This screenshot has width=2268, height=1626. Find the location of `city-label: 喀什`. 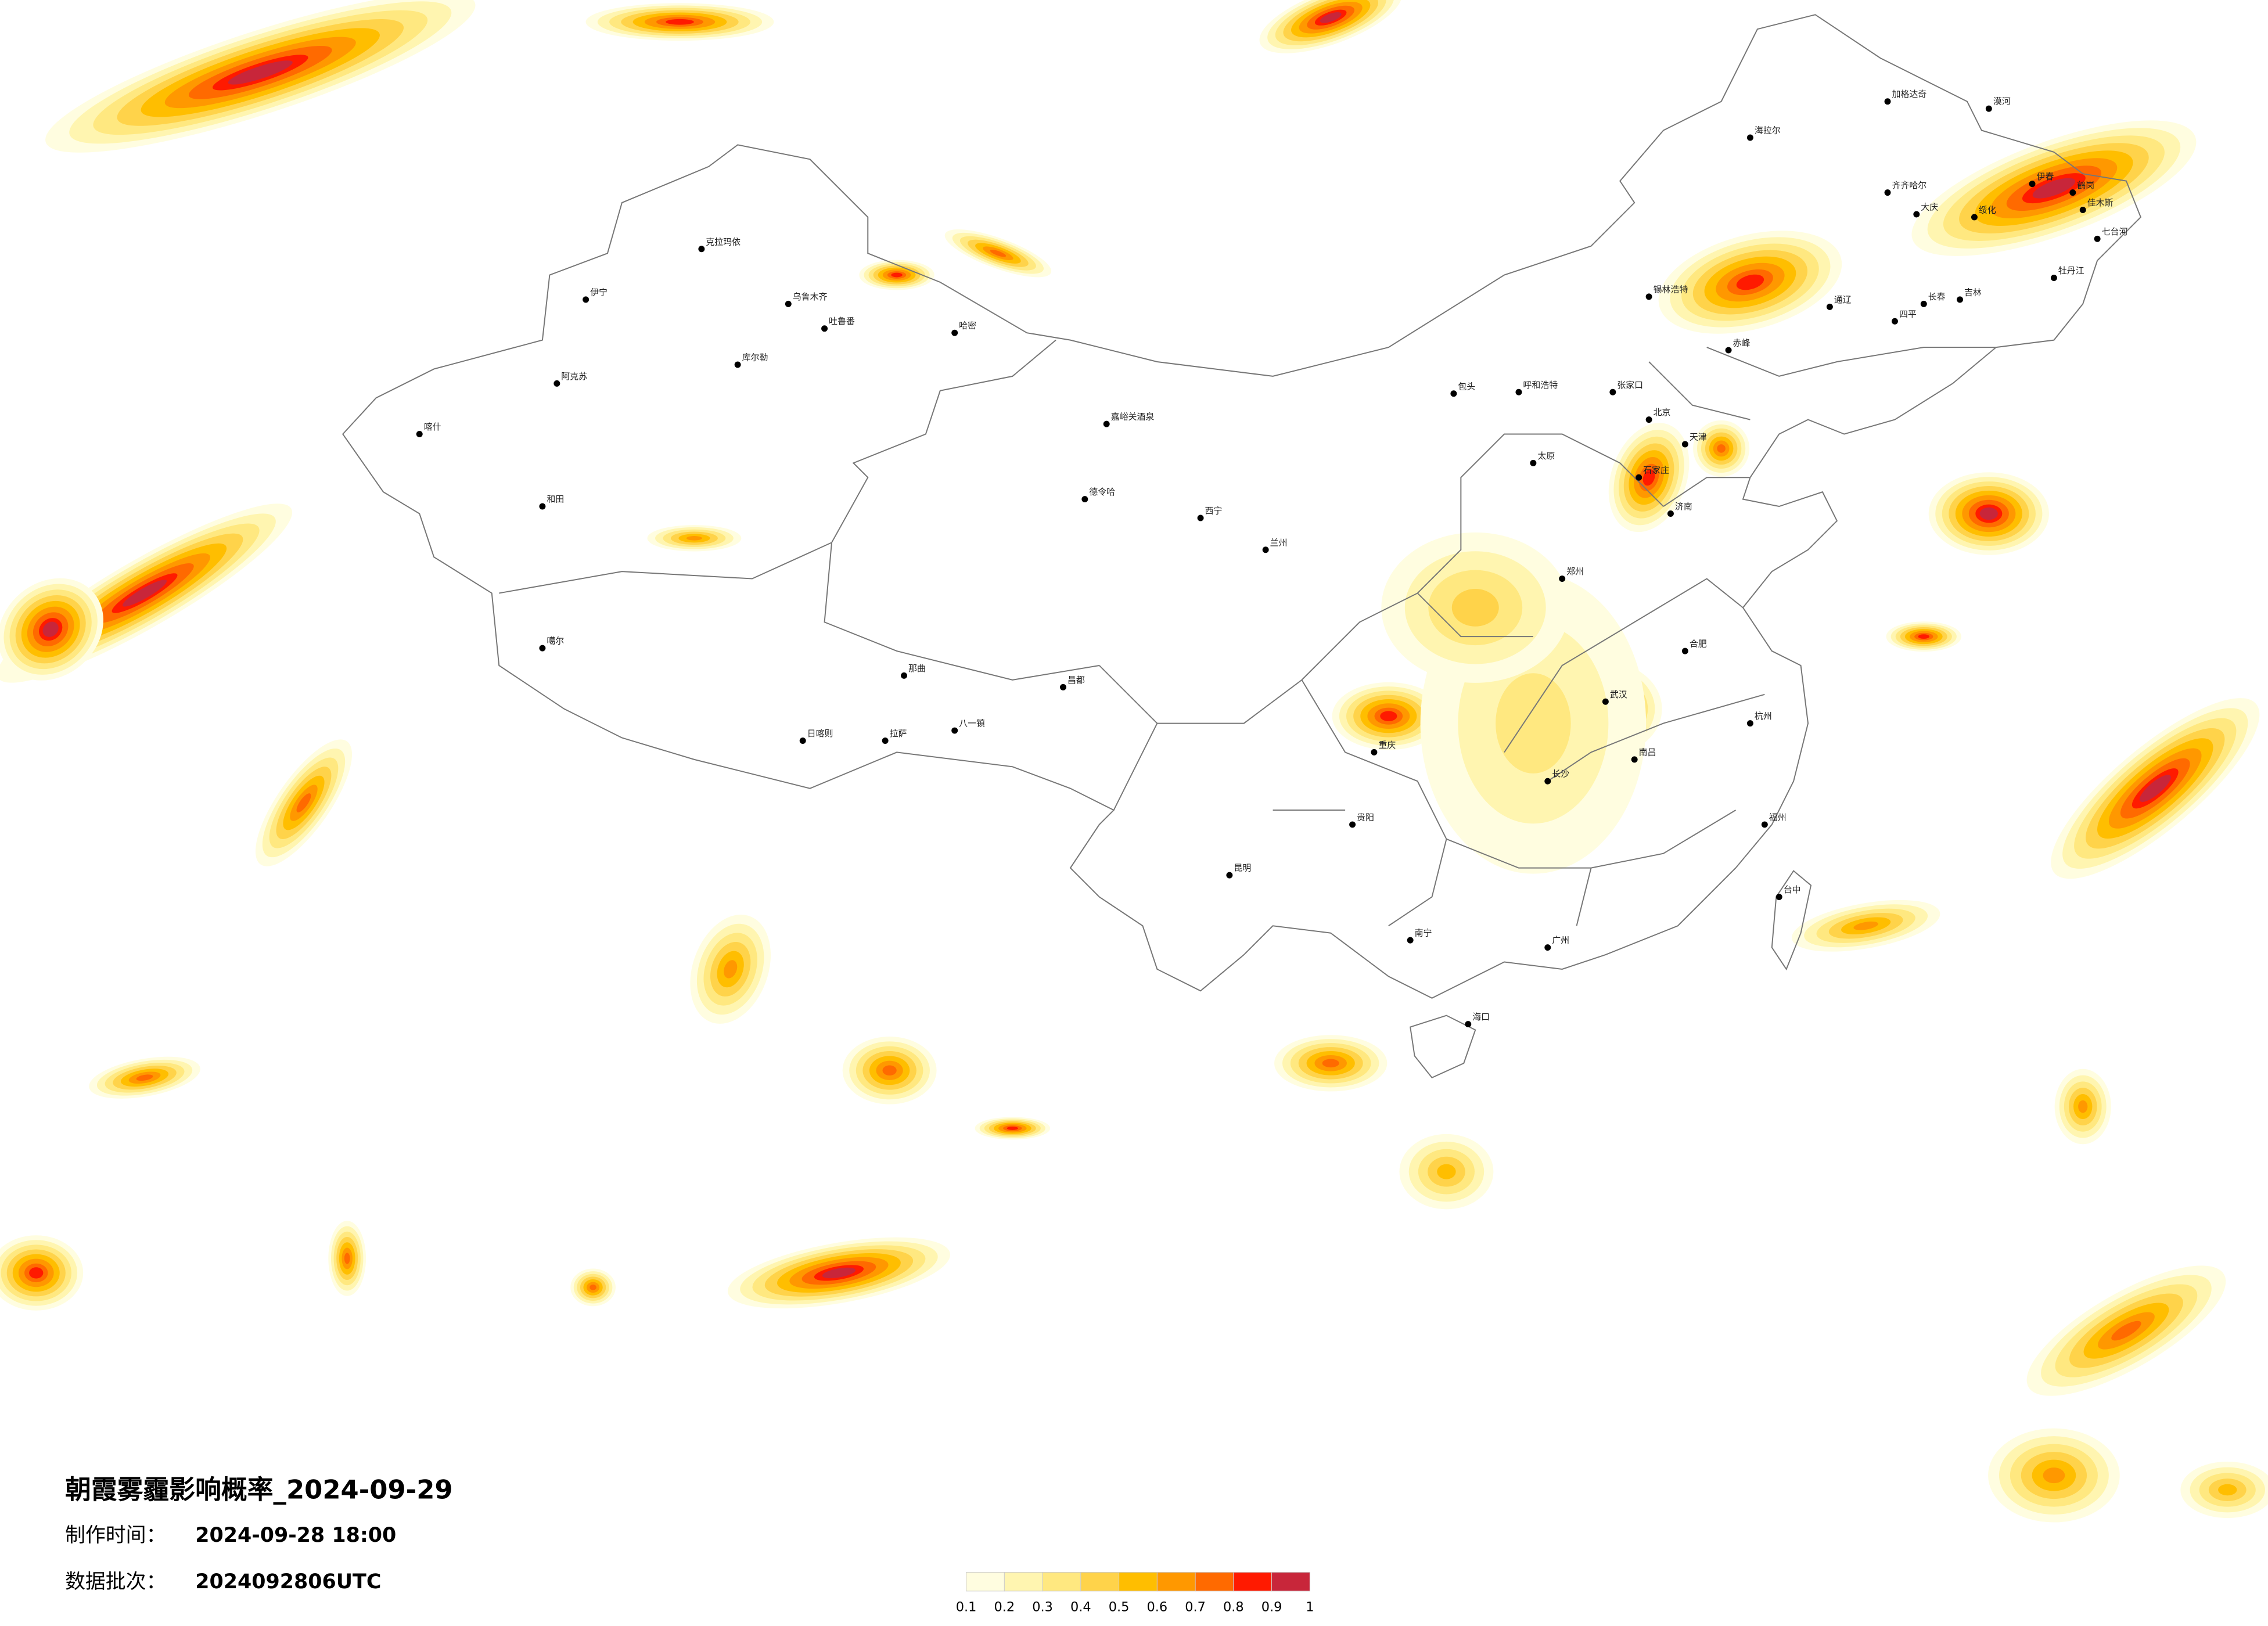

city-label: 喀什 is located at coordinates (432, 427).